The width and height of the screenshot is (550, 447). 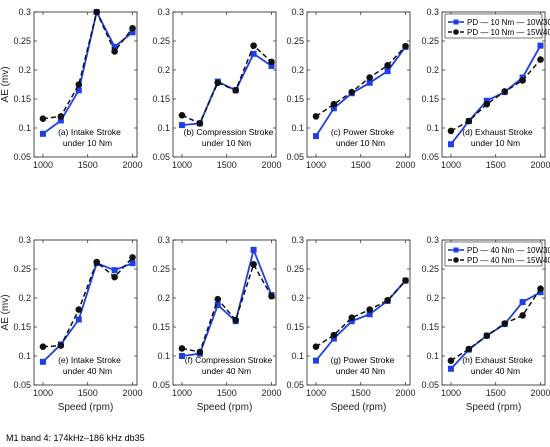 What do you see at coordinates (89, 132) in the screenshot?
I see `panel-caption: (a) Intake Stroke` at bounding box center [89, 132].